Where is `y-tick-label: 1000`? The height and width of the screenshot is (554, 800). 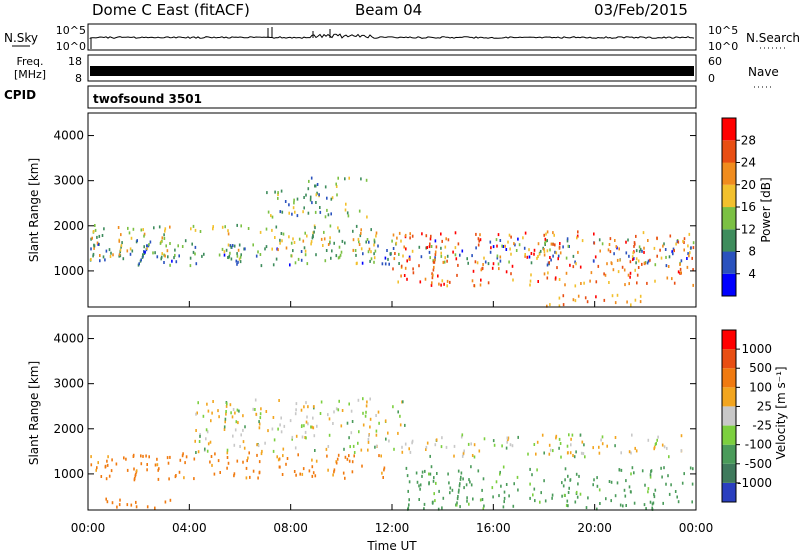 y-tick-label: 1000 is located at coordinates (68, 474).